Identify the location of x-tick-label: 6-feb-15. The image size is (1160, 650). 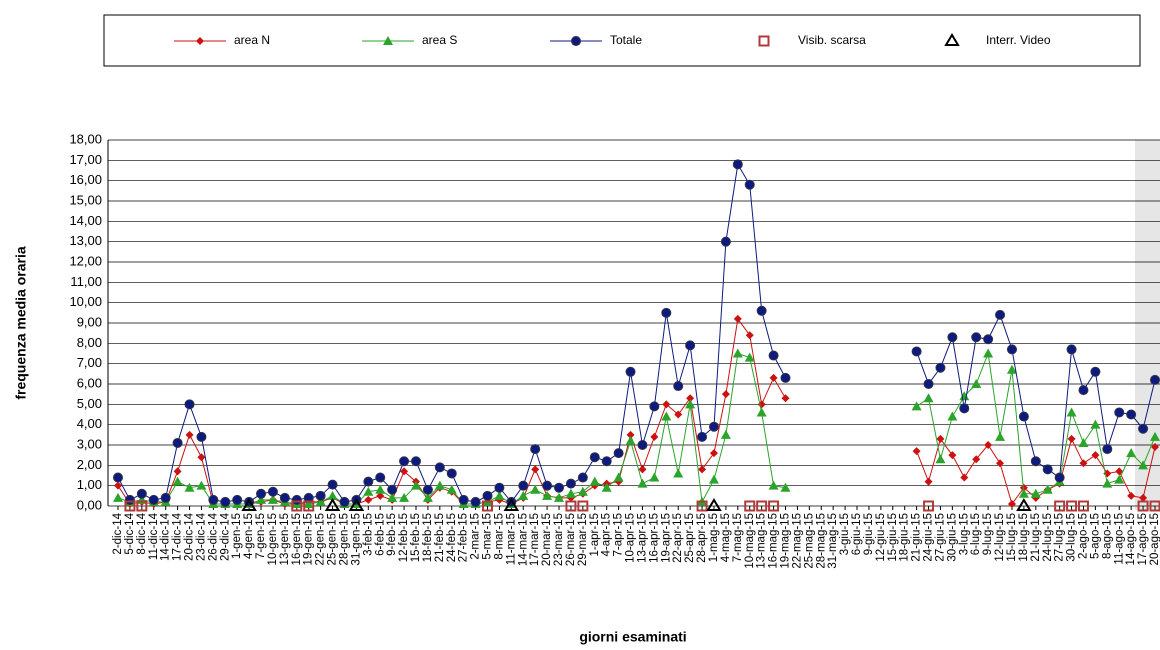
(380, 534).